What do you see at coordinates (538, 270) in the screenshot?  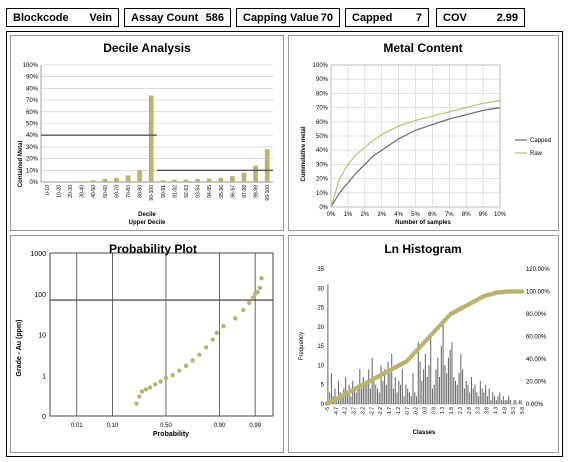 I see `hist-y2-tick: 120.00%` at bounding box center [538, 270].